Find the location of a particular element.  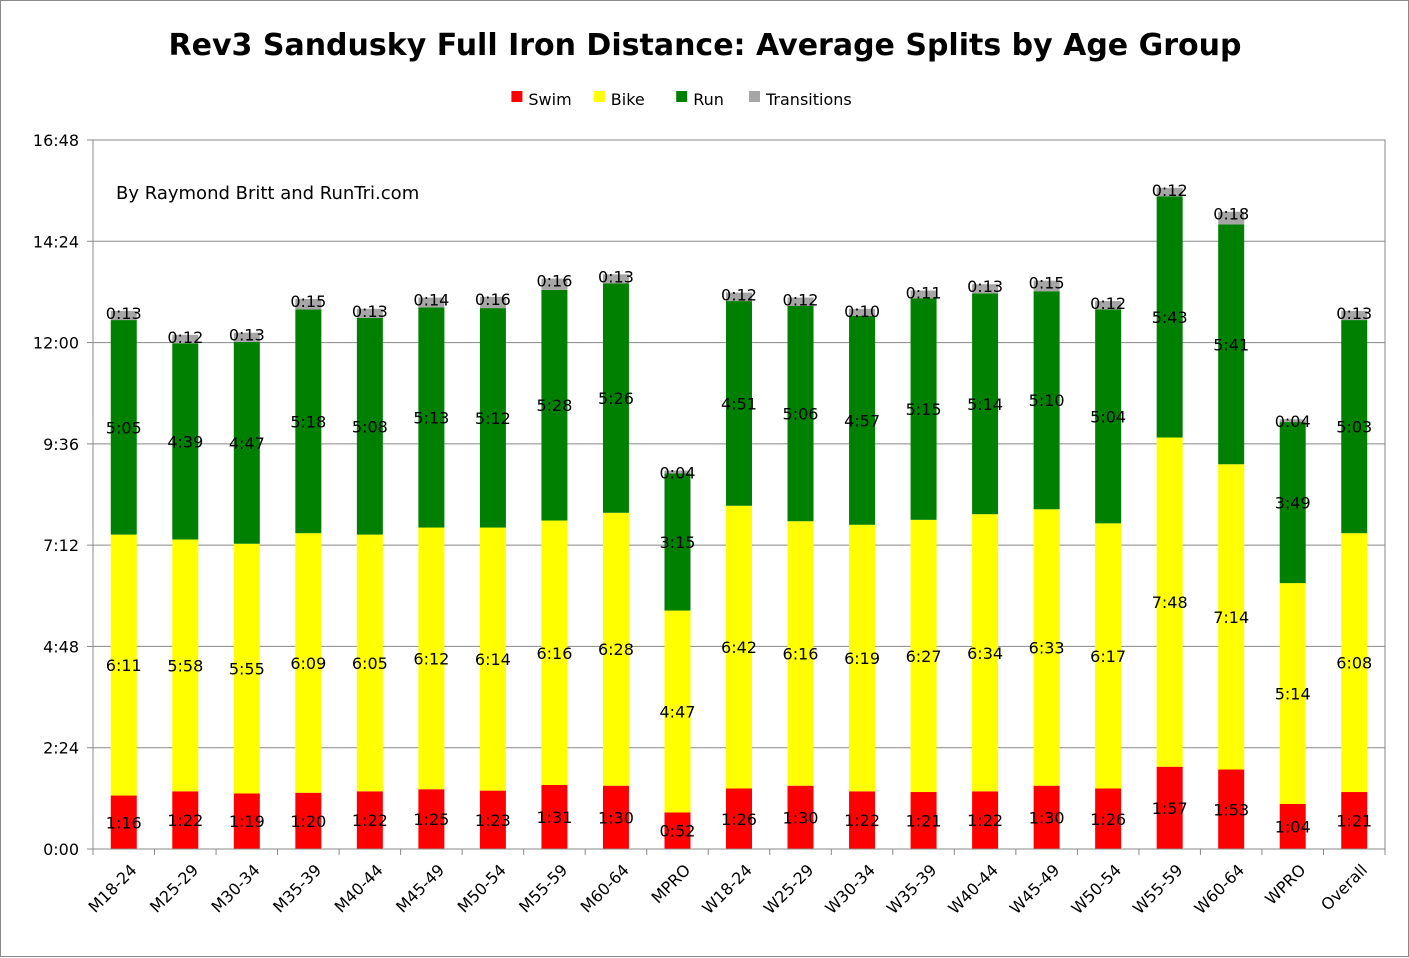

bar-stack: 1:16 6:11 5:05 0:13 is located at coordinates (124, 576).